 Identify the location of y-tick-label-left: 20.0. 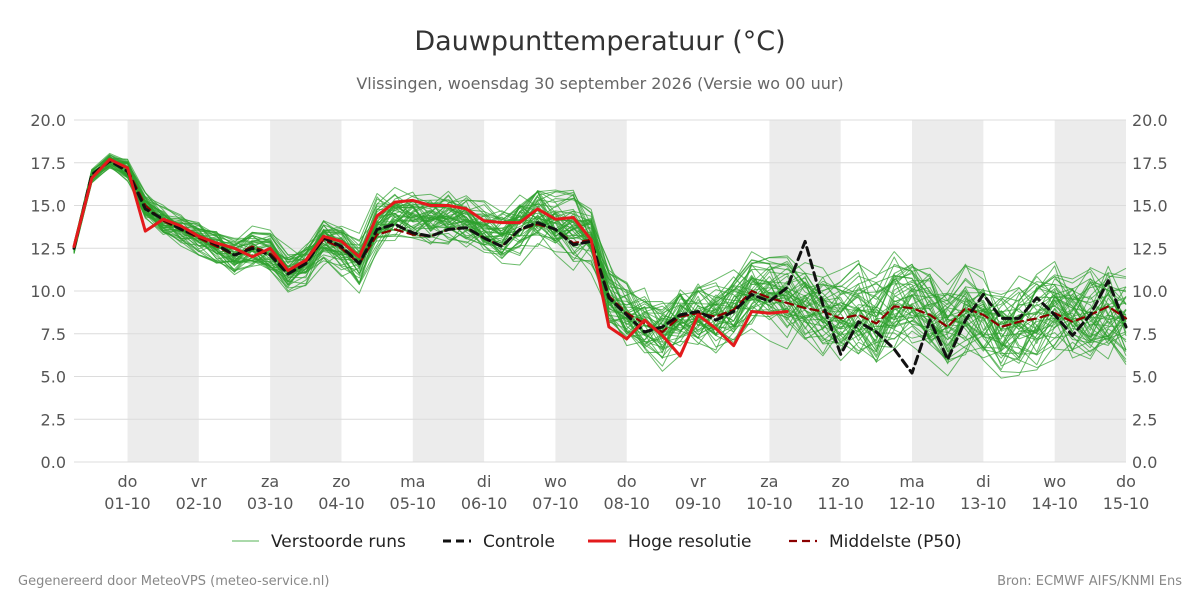
(48, 120).